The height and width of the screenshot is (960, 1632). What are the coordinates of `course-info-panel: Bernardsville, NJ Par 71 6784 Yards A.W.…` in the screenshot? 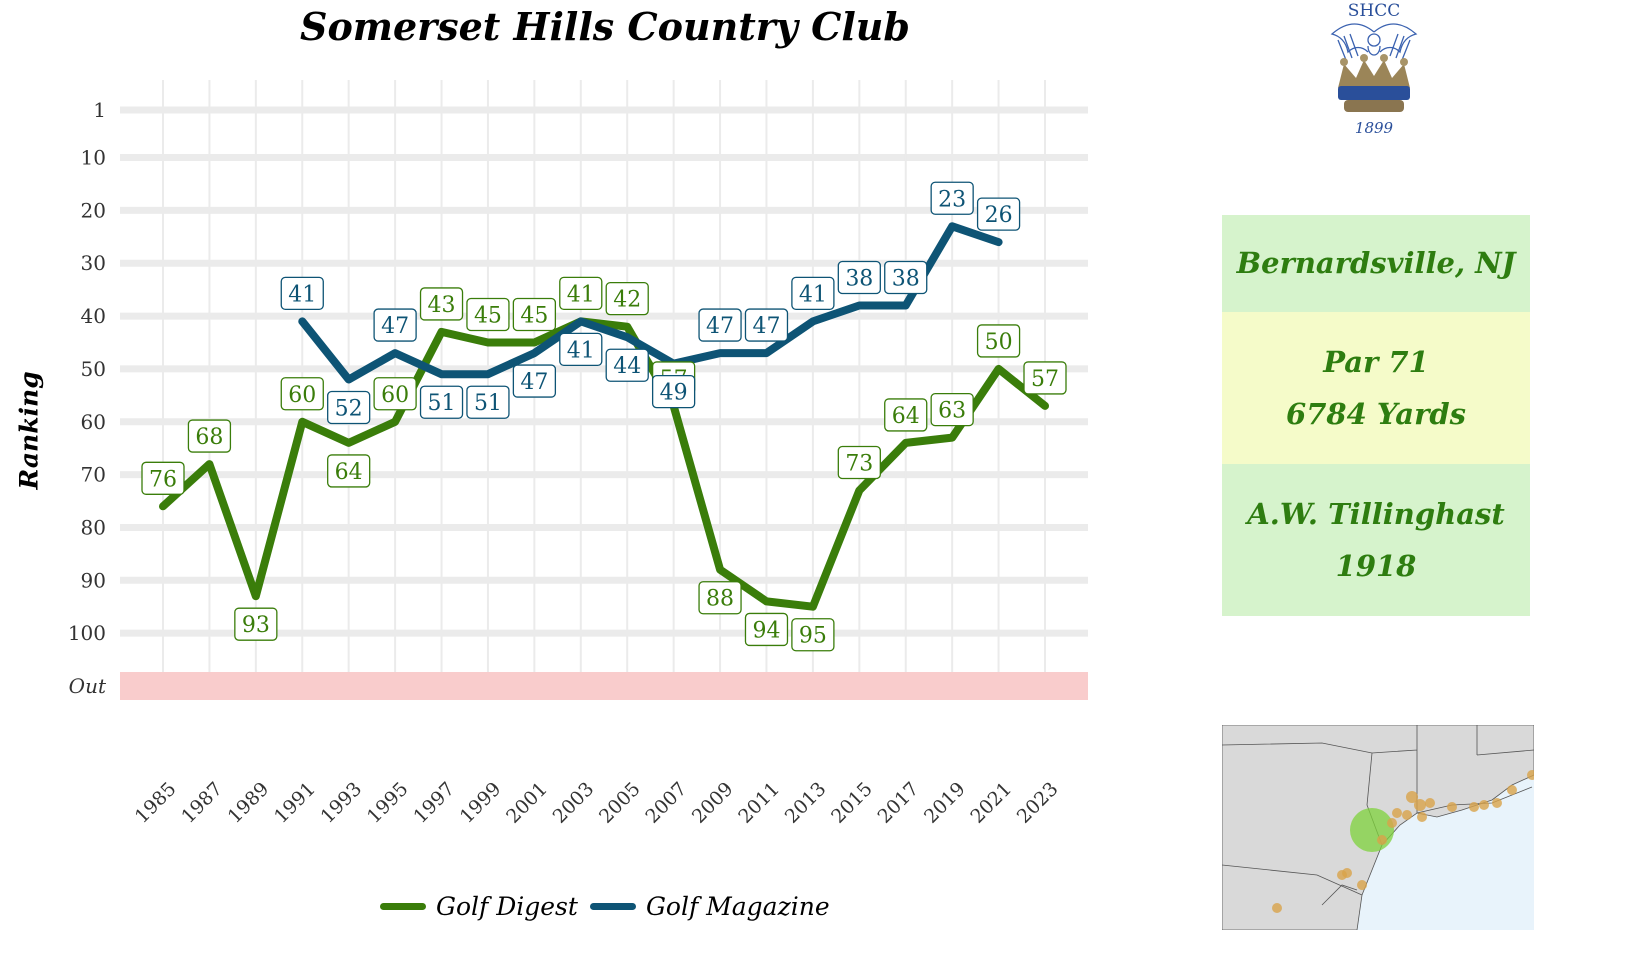 It's located at (1376, 415).